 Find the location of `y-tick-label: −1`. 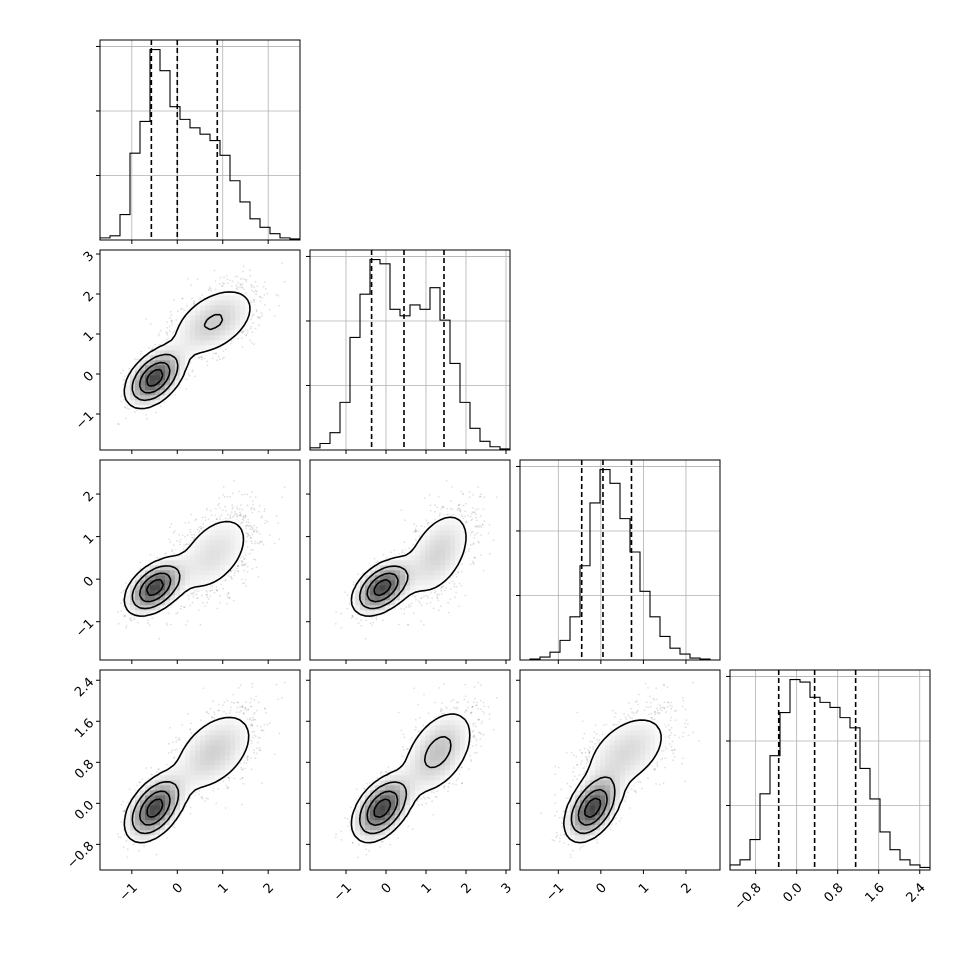

y-tick-label: −1 is located at coordinates (85, 421).